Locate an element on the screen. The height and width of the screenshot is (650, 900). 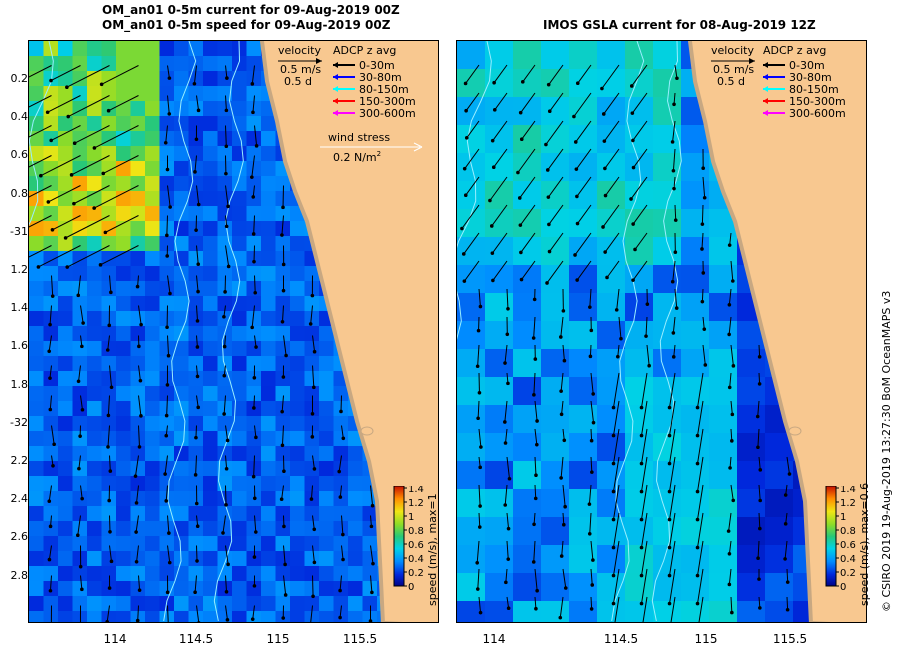
colorbar-right: 1.4 1.2 1 0.8 0.6 0.4 0.2 0 is located at coordinates (840, 539).